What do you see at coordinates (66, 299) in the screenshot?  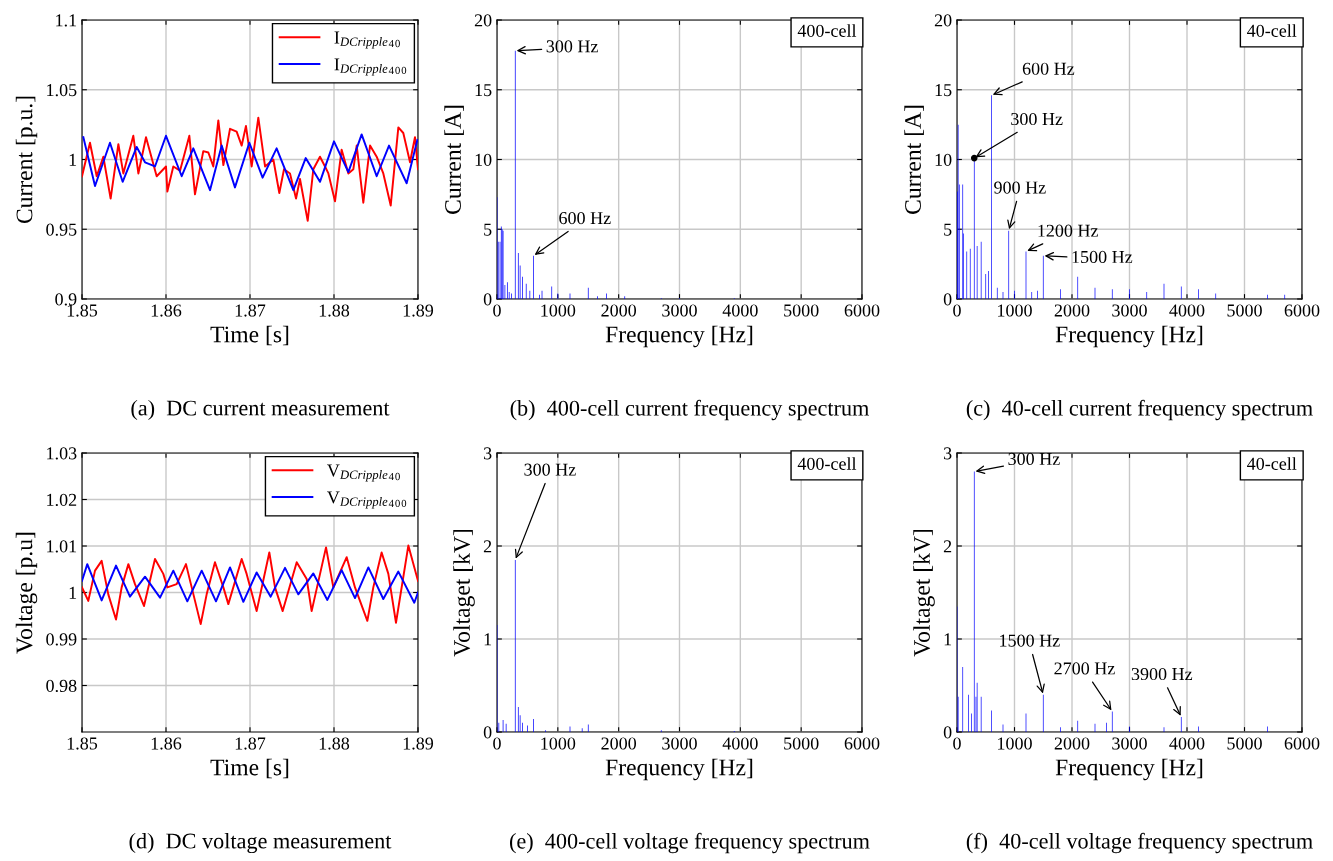 I see `y-tick-label: 0.9` at bounding box center [66, 299].